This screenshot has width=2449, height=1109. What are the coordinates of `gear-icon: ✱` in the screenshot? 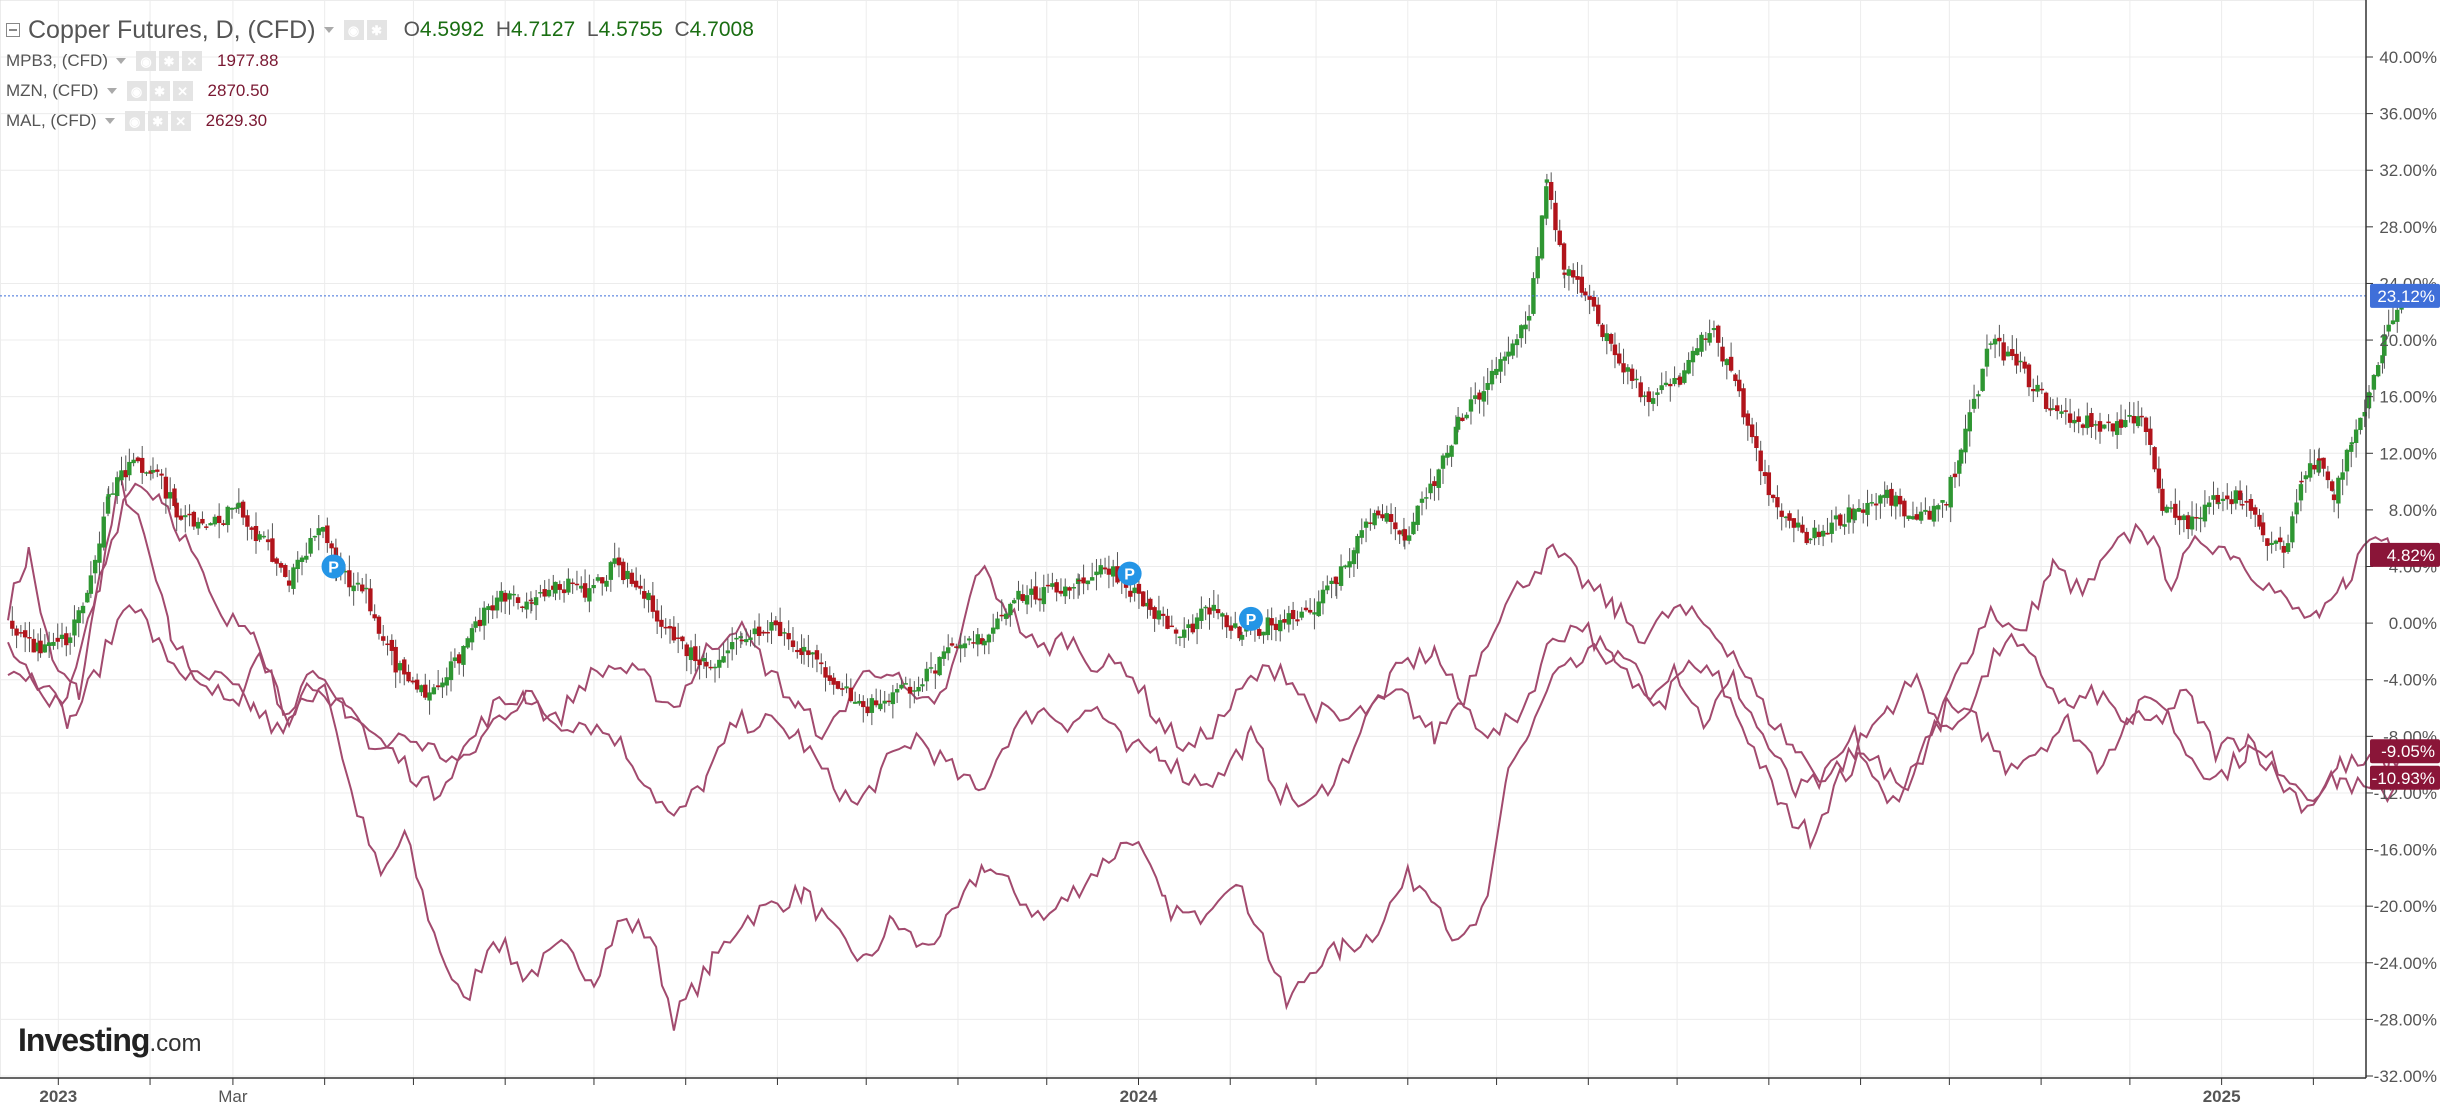 It's located at (376, 30).